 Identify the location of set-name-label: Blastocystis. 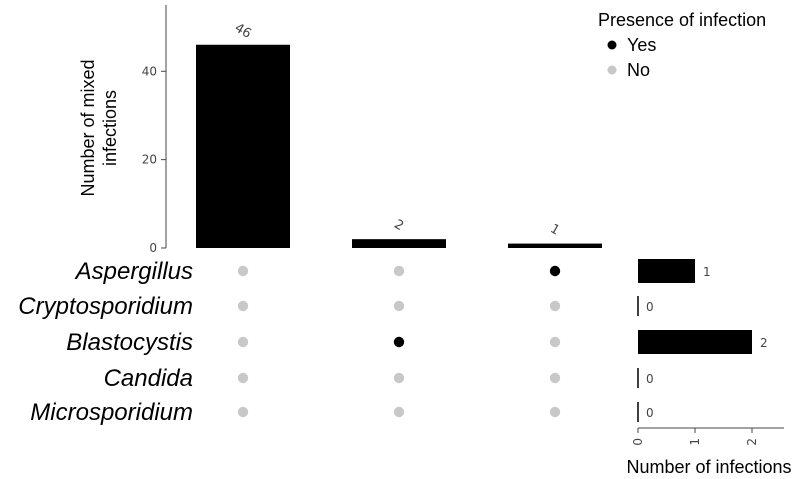
(129, 342).